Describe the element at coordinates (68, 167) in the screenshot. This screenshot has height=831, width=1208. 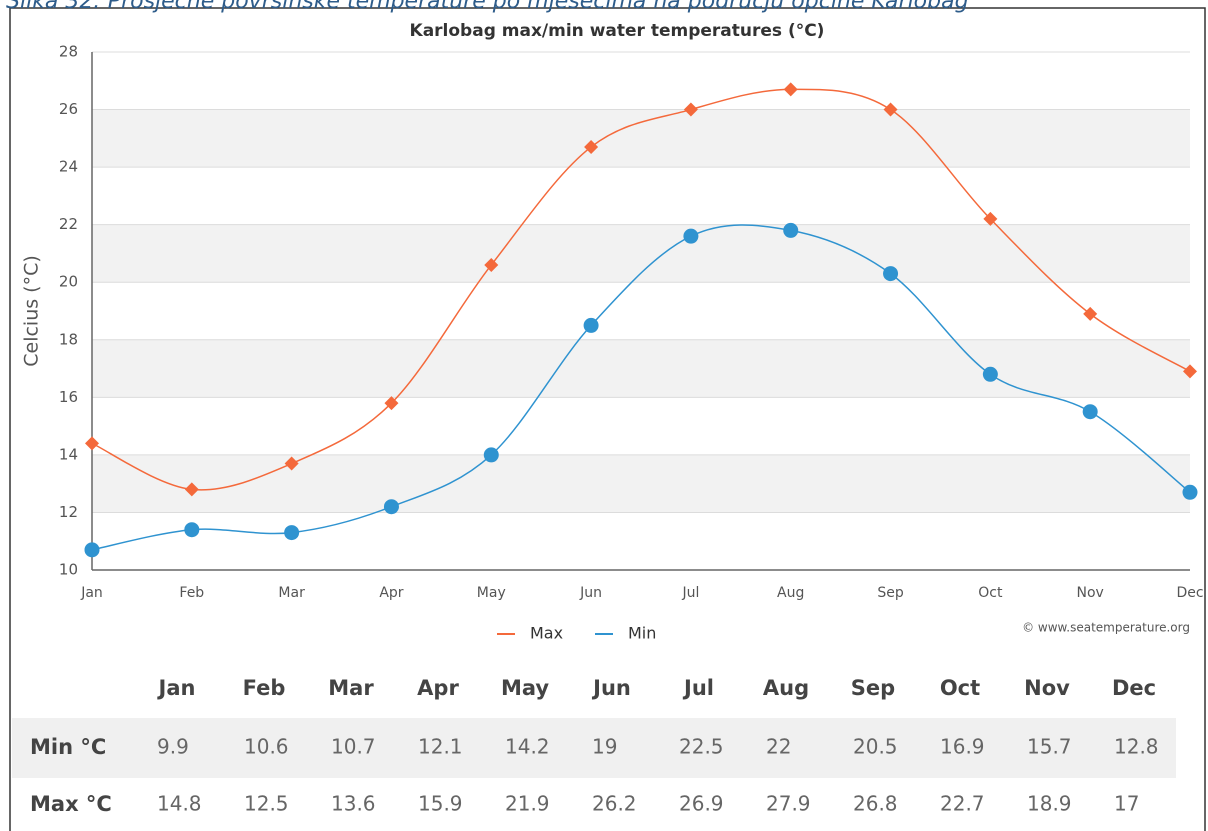
I see `y-tick-label: 24` at that location.